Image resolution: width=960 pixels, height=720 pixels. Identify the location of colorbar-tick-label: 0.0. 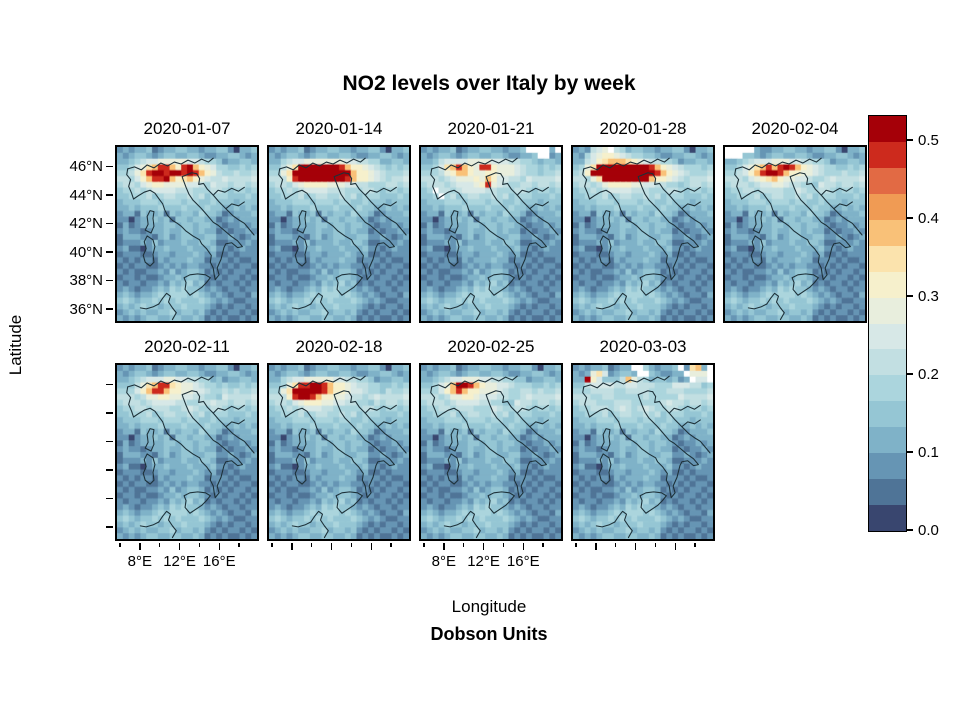
(928, 530).